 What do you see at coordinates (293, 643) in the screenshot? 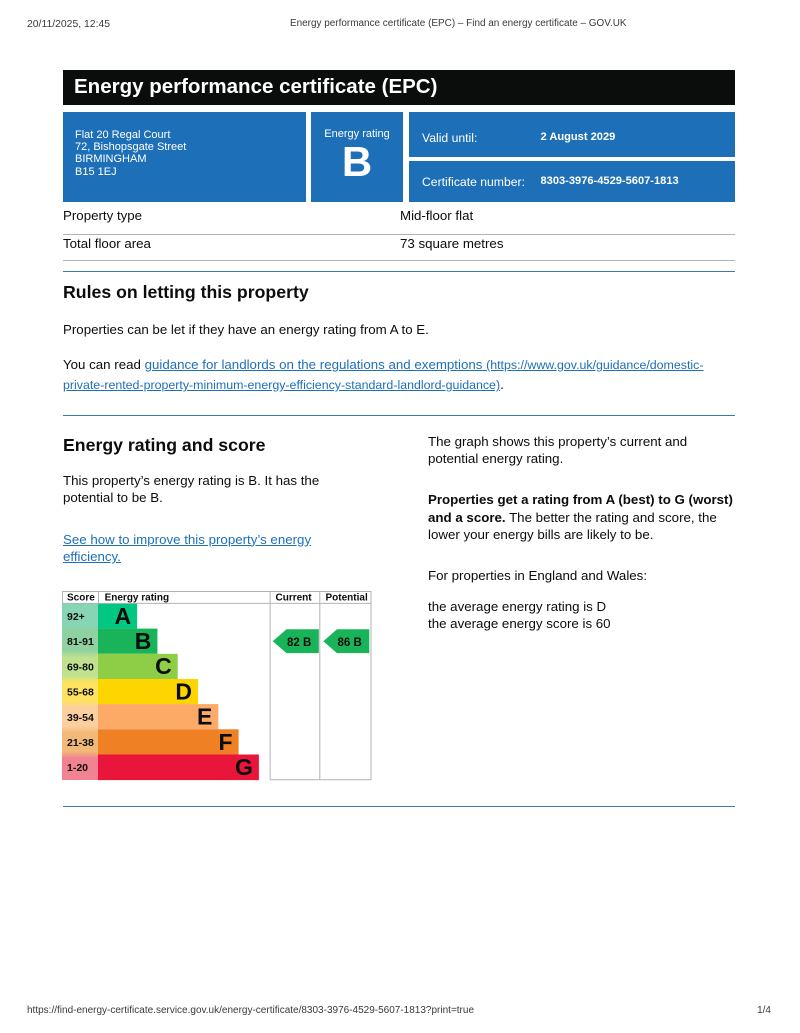
I see `svg-text: 82` at bounding box center [293, 643].